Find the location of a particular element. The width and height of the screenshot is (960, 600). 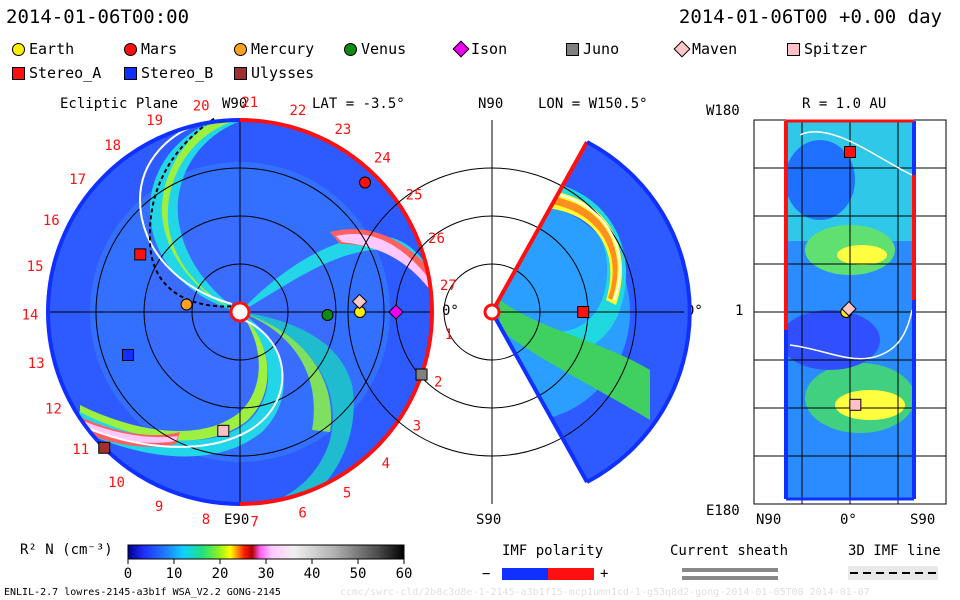

radial-bottom-s: S90 is located at coordinates (923, 520).